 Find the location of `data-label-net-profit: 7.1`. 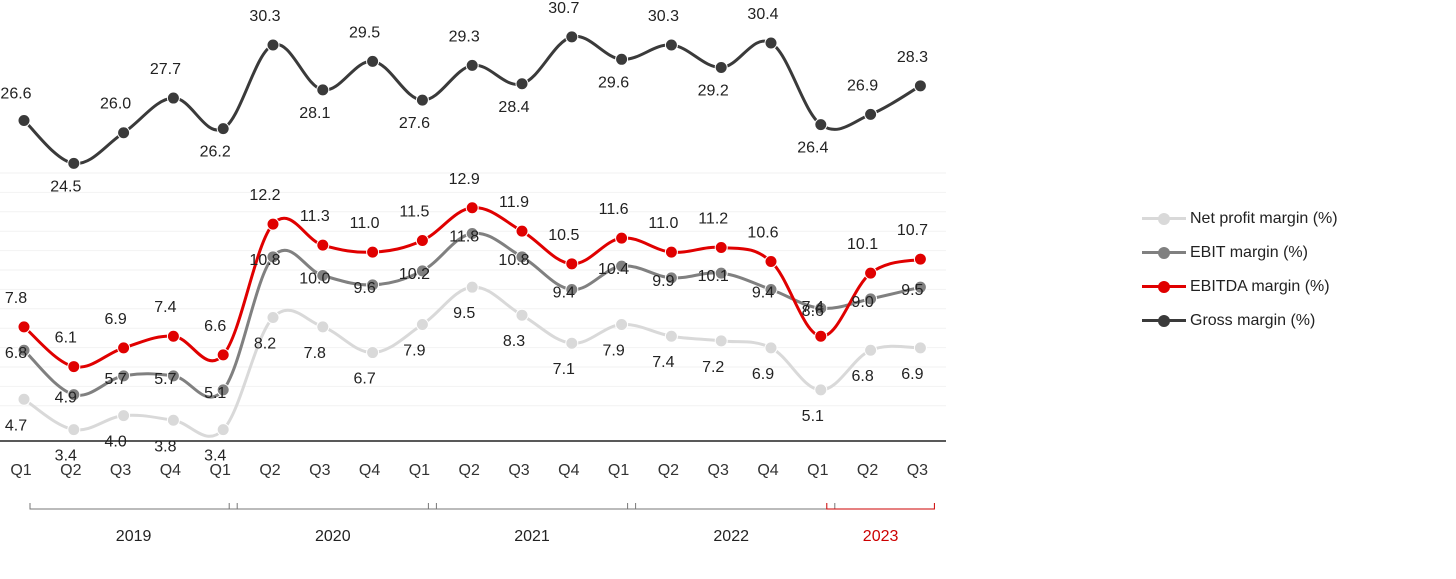

data-label-net-profit: 7.1 is located at coordinates (564, 369).